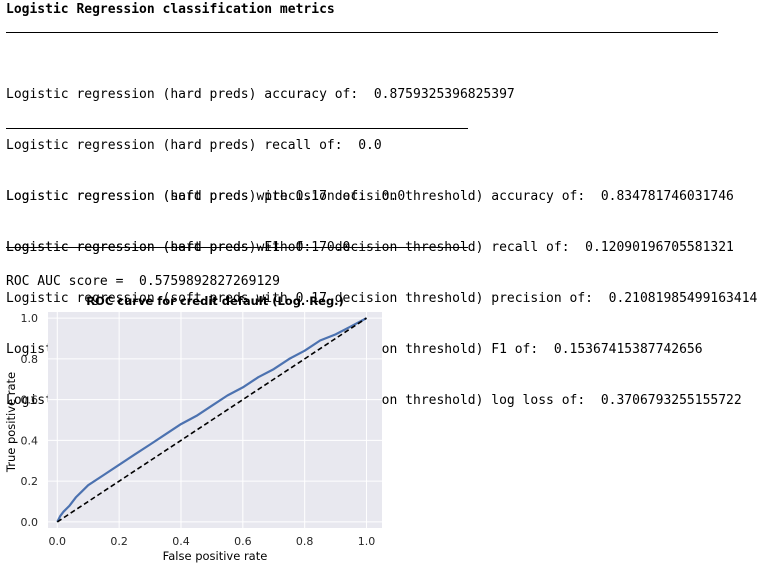  Describe the element at coordinates (362, 32) in the screenshot. I see `header-divider` at that location.